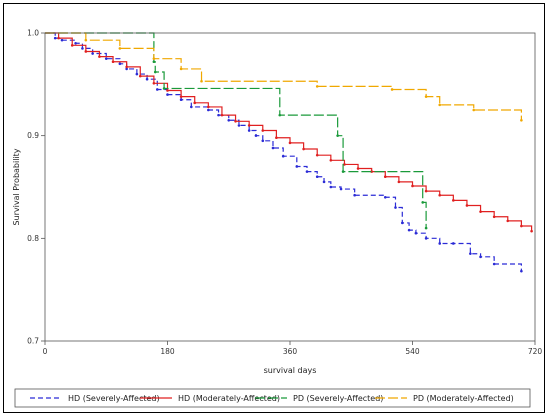  I want to click on y-tick-label: 1.0, so click(33, 33).